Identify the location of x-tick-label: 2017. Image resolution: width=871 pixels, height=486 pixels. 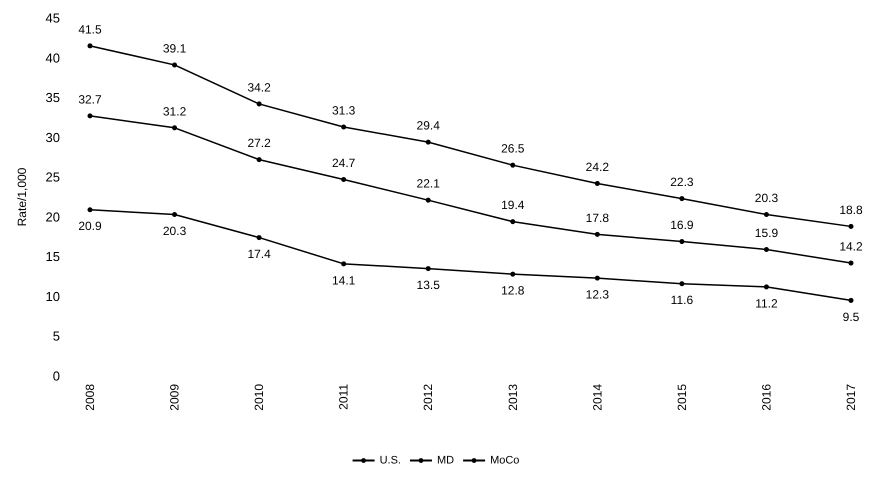
(851, 397).